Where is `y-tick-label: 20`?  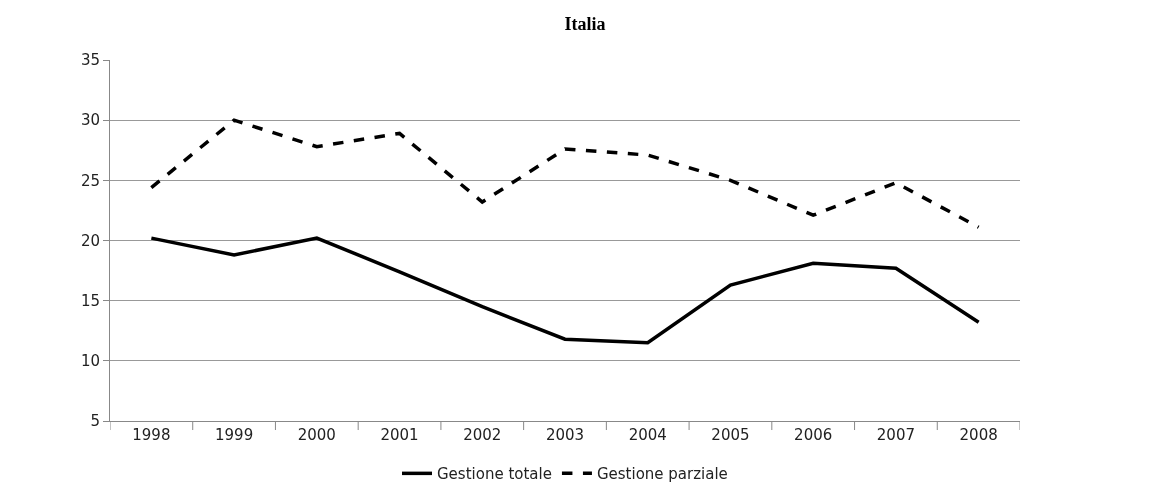 y-tick-label: 20 is located at coordinates (90, 240).